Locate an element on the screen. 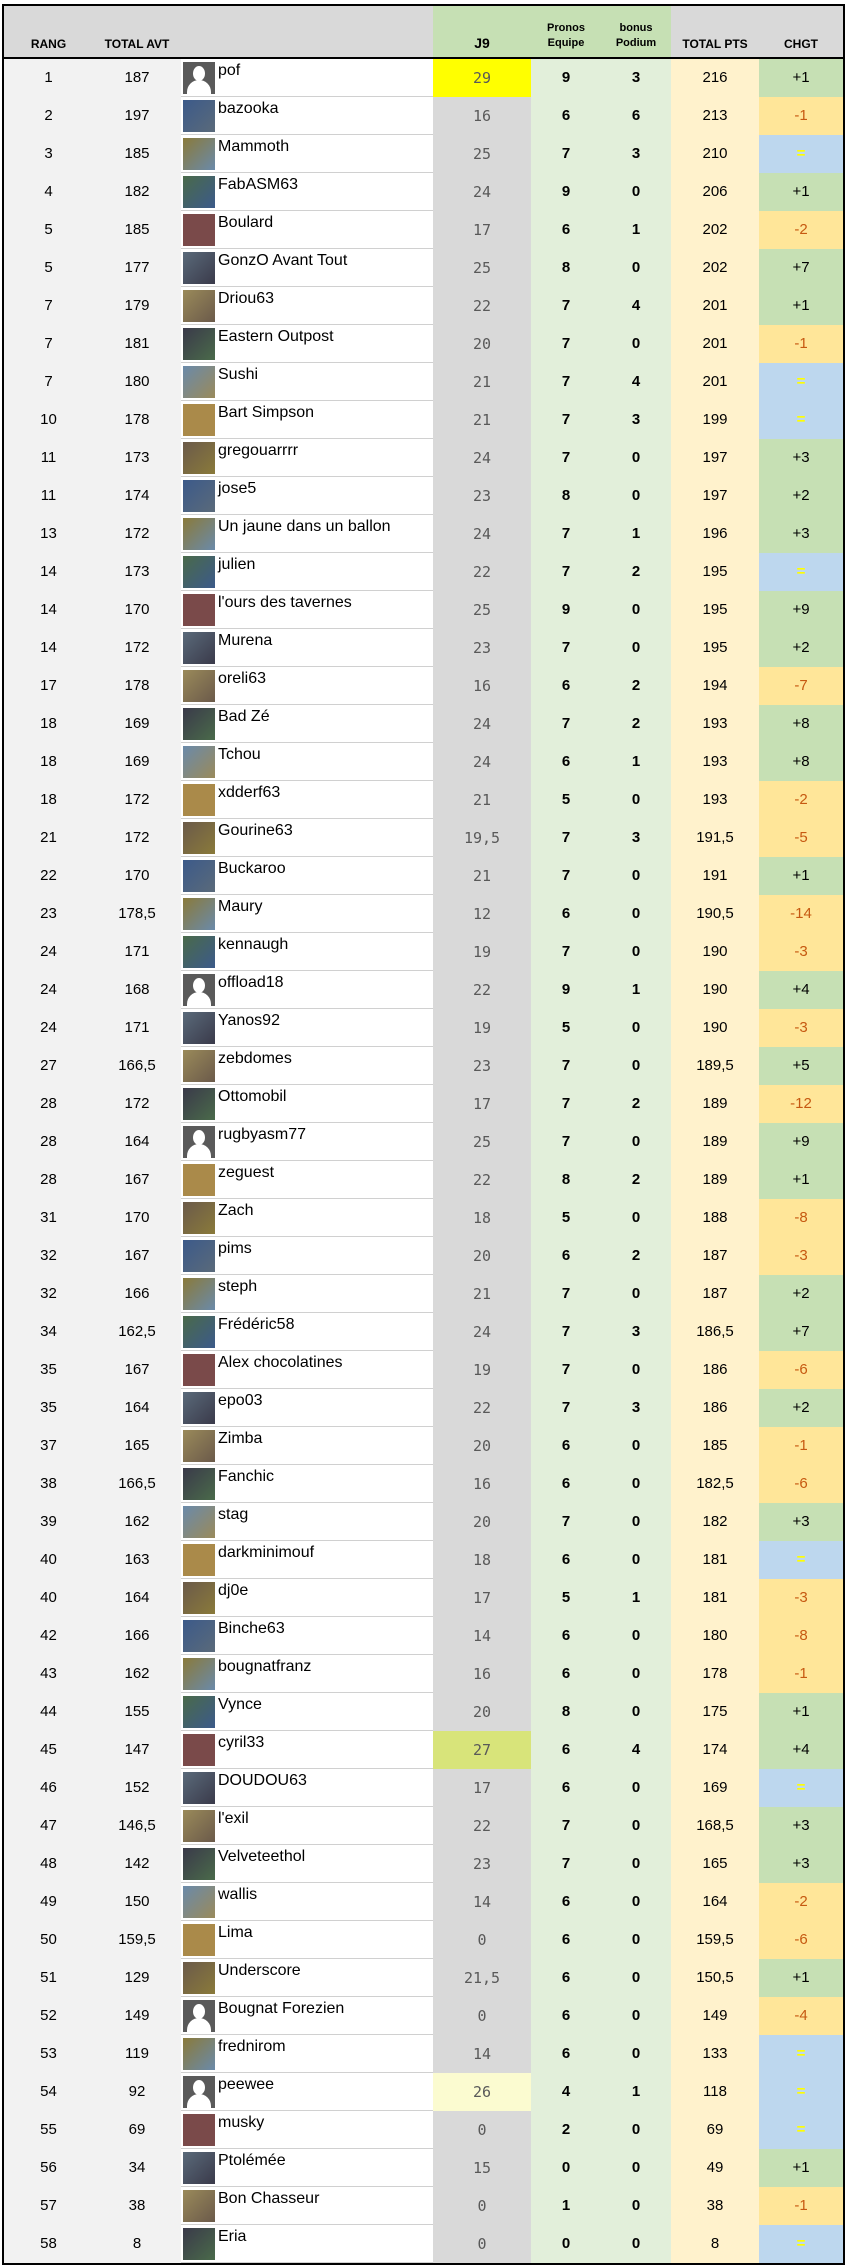  player-name-link: bazooka is located at coordinates (248, 108).